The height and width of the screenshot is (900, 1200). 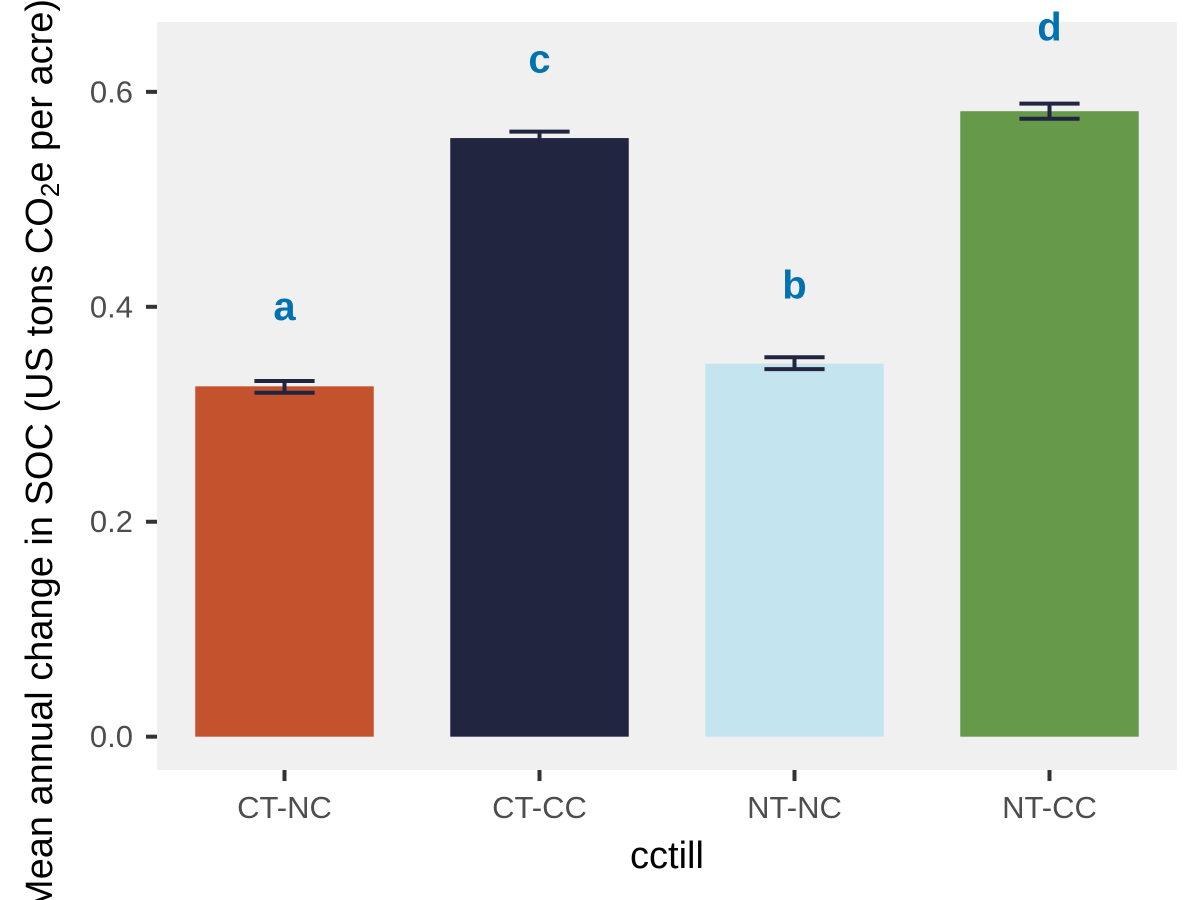 I want to click on bar-nt-nc, so click(x=794, y=550).